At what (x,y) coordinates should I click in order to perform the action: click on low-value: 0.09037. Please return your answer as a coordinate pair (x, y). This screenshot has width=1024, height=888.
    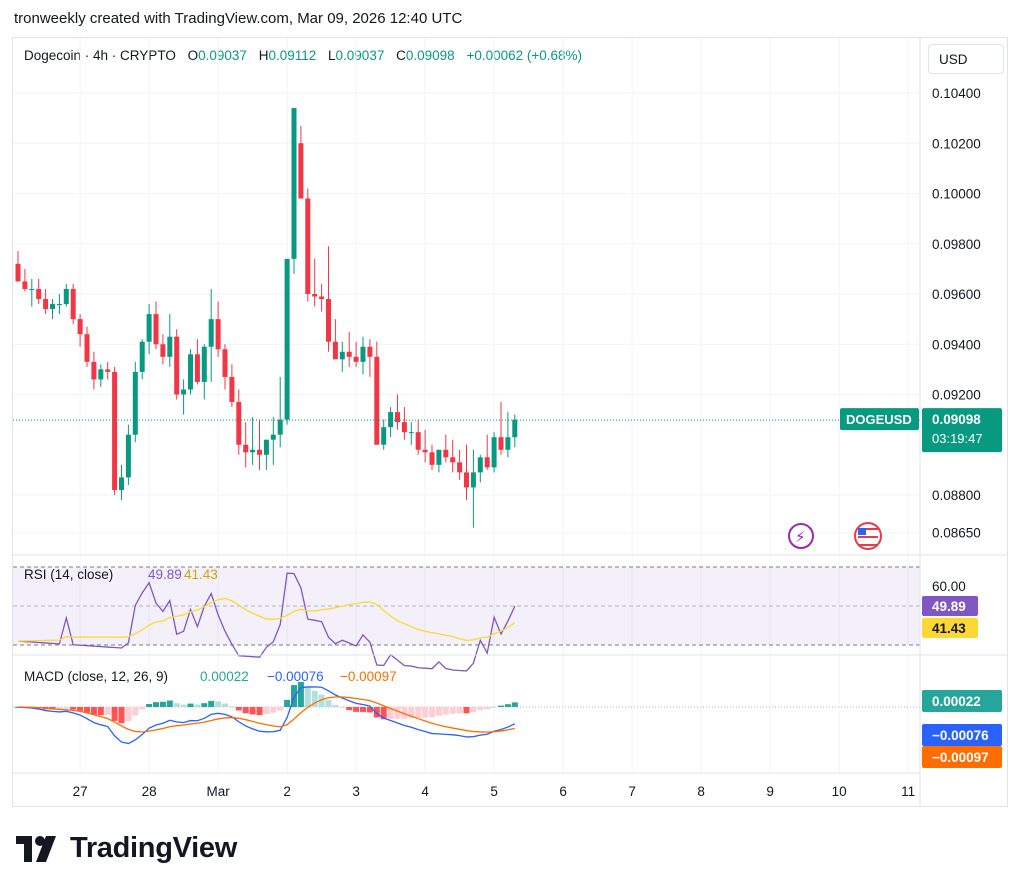
    Looking at the image, I should click on (360, 55).